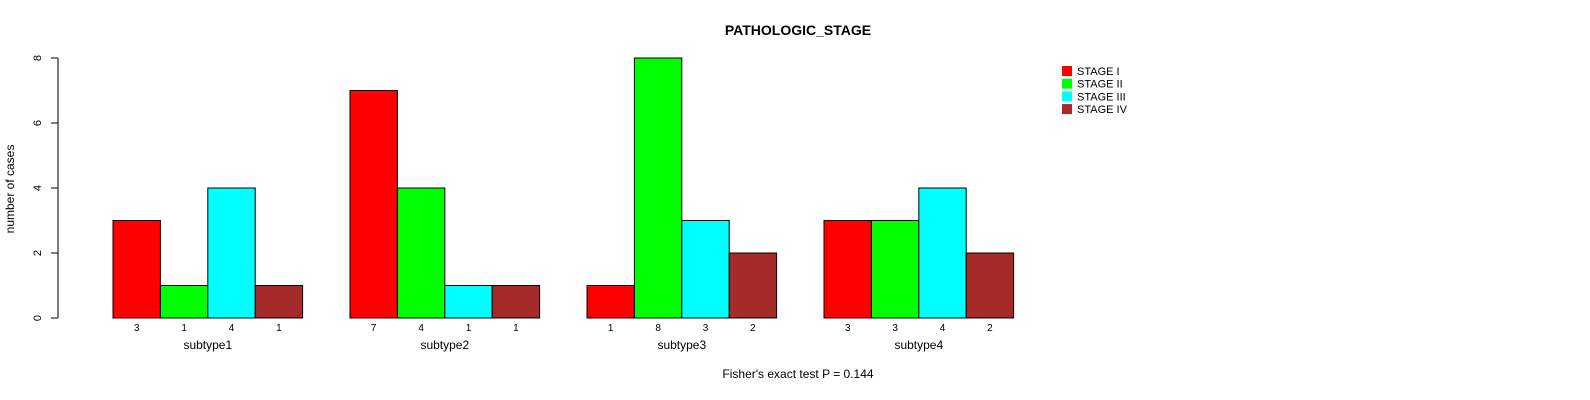 This screenshot has height=400, width=1590. I want to click on bar-subtype3-stage-i, so click(610, 302).